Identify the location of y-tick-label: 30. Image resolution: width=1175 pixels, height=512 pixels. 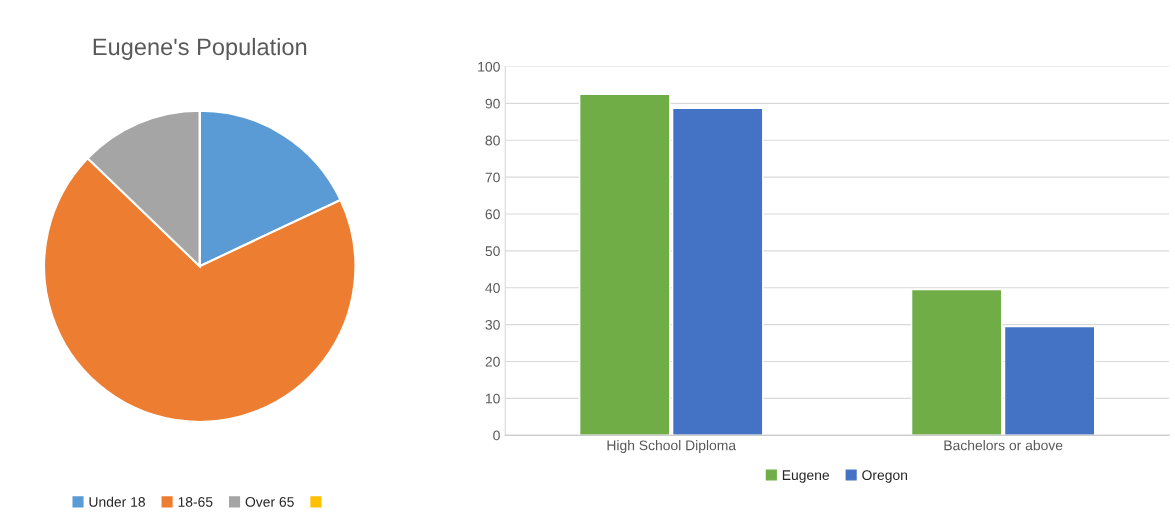
(492, 324).